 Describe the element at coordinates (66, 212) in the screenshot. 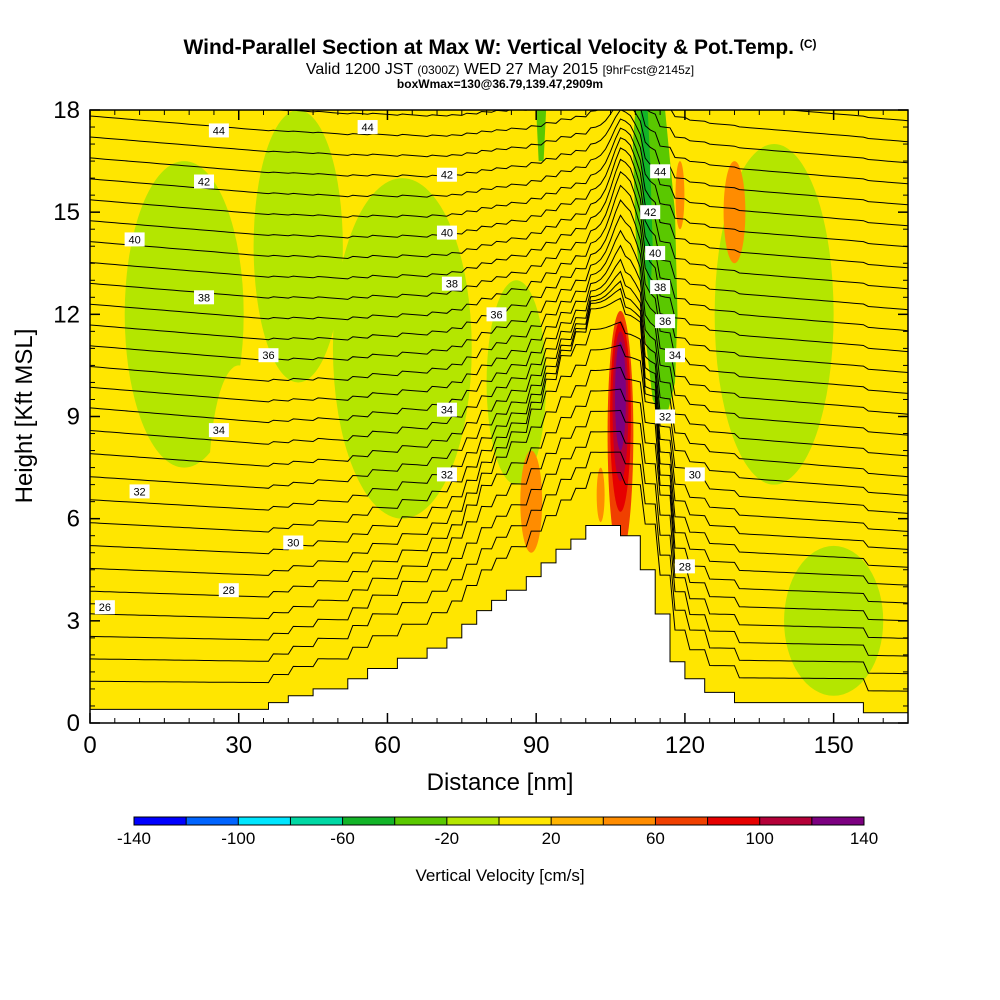

I see `y-tick-label: 15` at that location.